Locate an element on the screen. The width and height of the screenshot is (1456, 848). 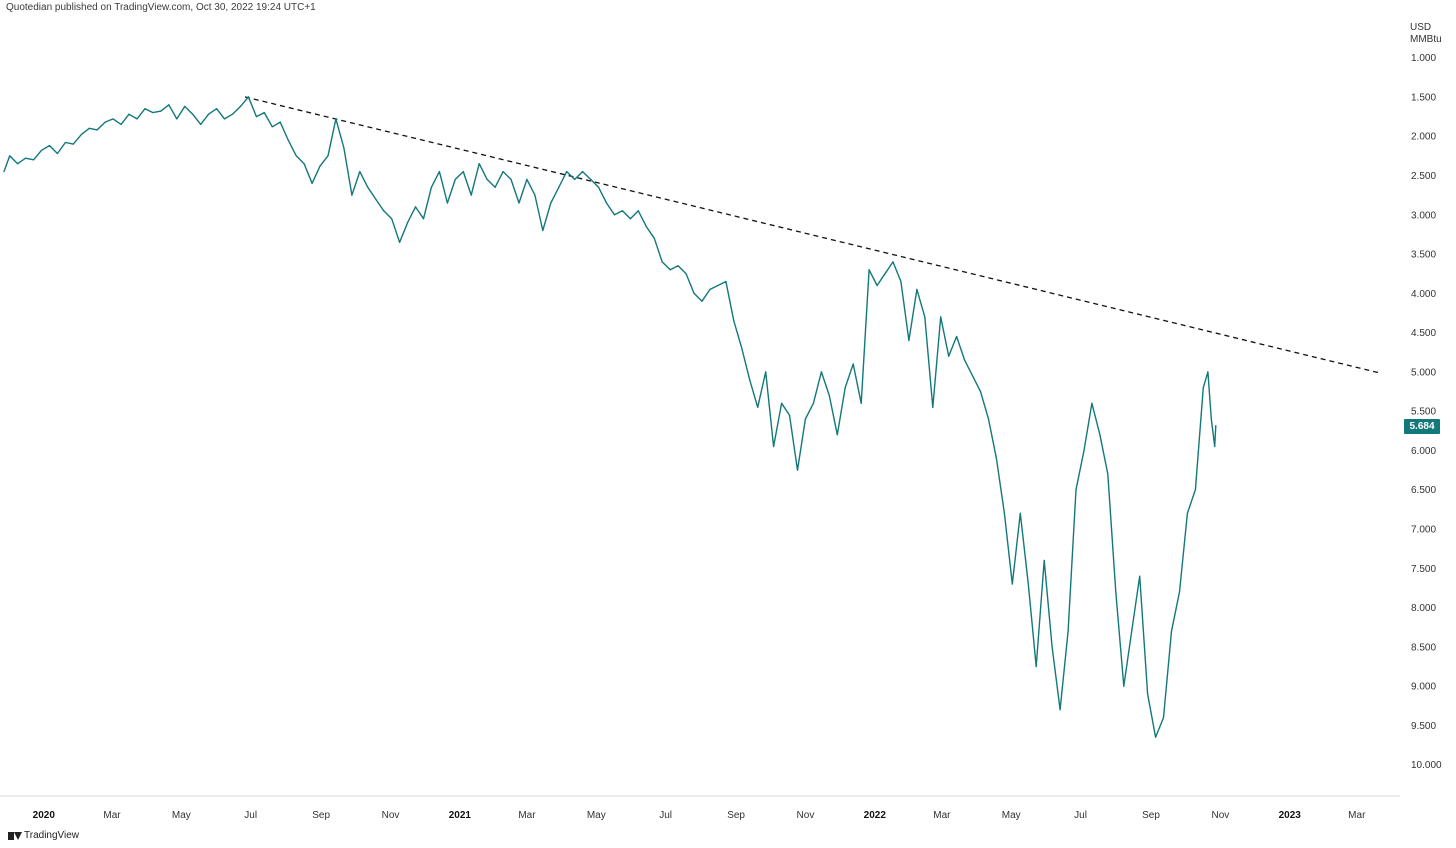
y-tick-label: 9.500 is located at coordinates (1423, 726).